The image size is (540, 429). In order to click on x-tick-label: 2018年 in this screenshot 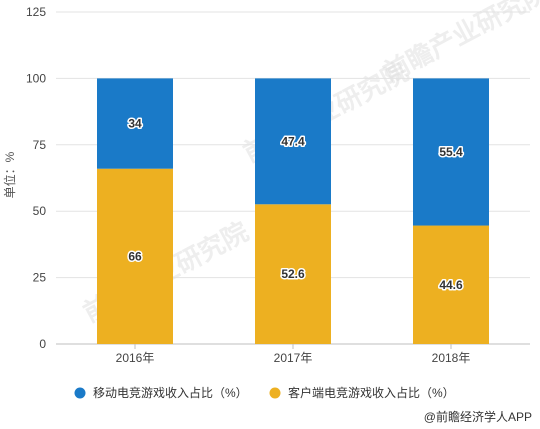, I will do `click(451, 358)`.